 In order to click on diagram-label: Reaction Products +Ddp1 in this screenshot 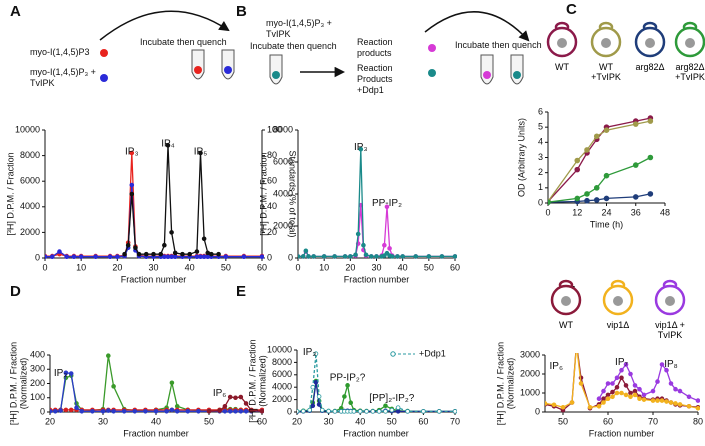, I will do `click(375, 79)`.